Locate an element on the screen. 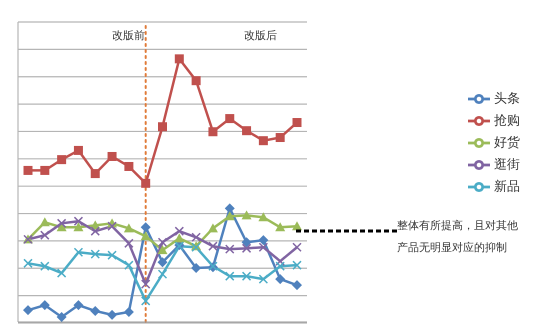 The height and width of the screenshot is (331, 543). text: 改版后 is located at coordinates (260, 35).